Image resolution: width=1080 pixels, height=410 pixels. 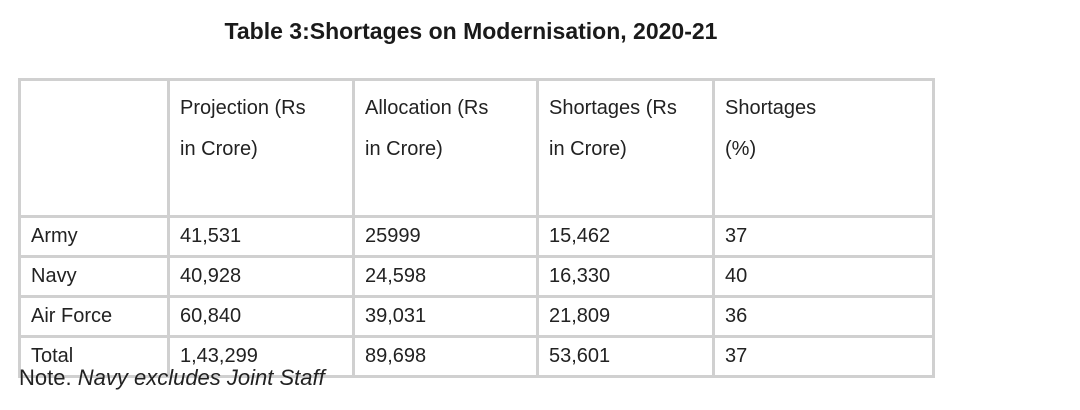 What do you see at coordinates (45, 377) in the screenshot?
I see `note-prefix: Note.` at bounding box center [45, 377].